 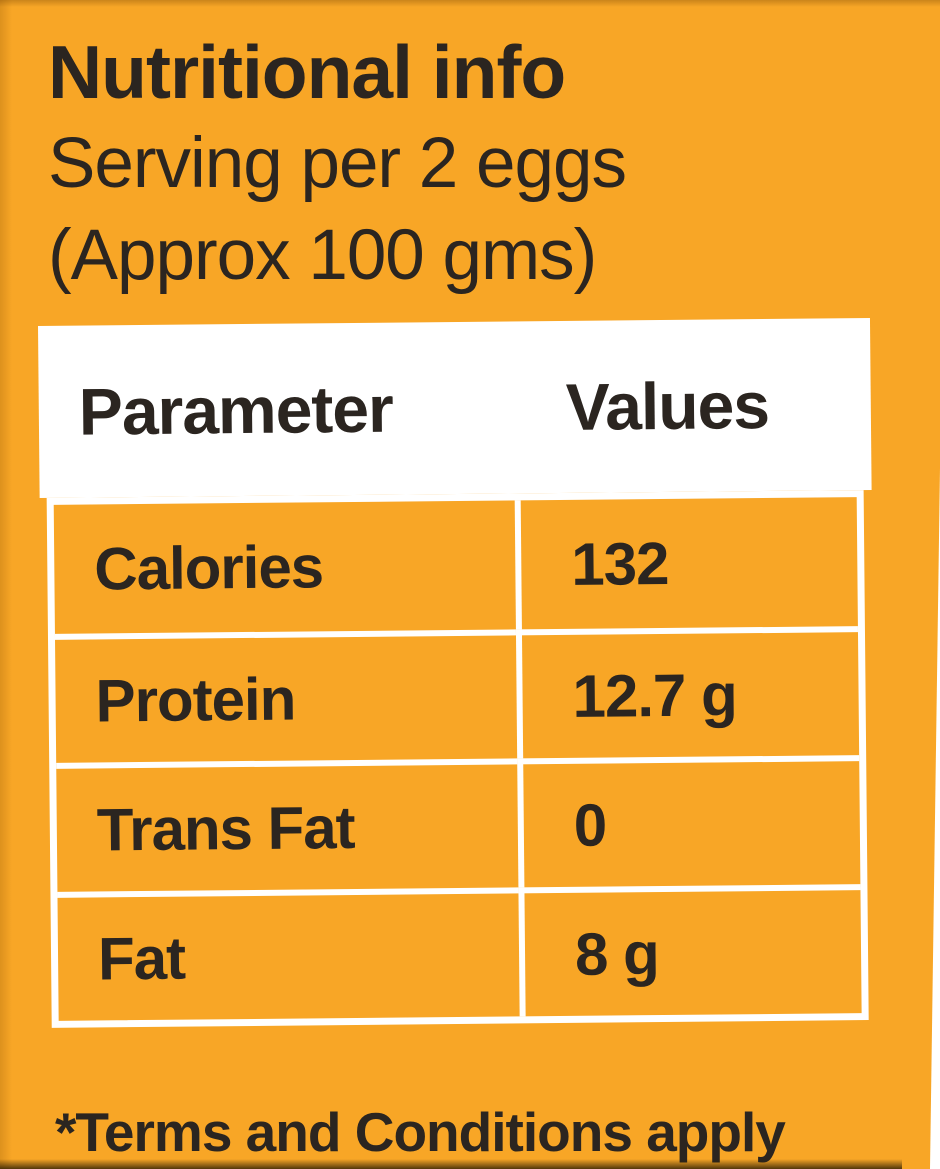 What do you see at coordinates (687, 692) in the screenshot?
I see `value-cell: 12.7 g` at bounding box center [687, 692].